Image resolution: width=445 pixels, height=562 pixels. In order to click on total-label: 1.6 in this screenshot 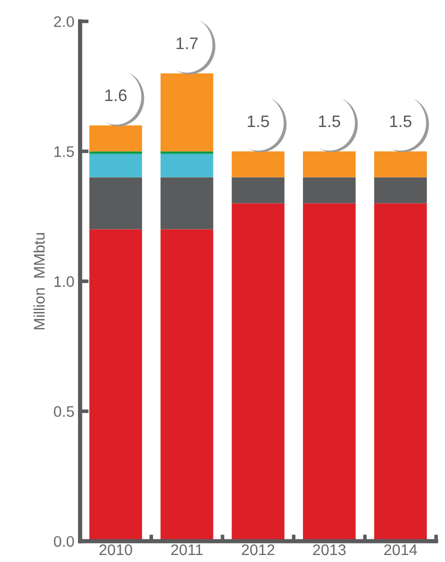, I will do `click(116, 95)`.